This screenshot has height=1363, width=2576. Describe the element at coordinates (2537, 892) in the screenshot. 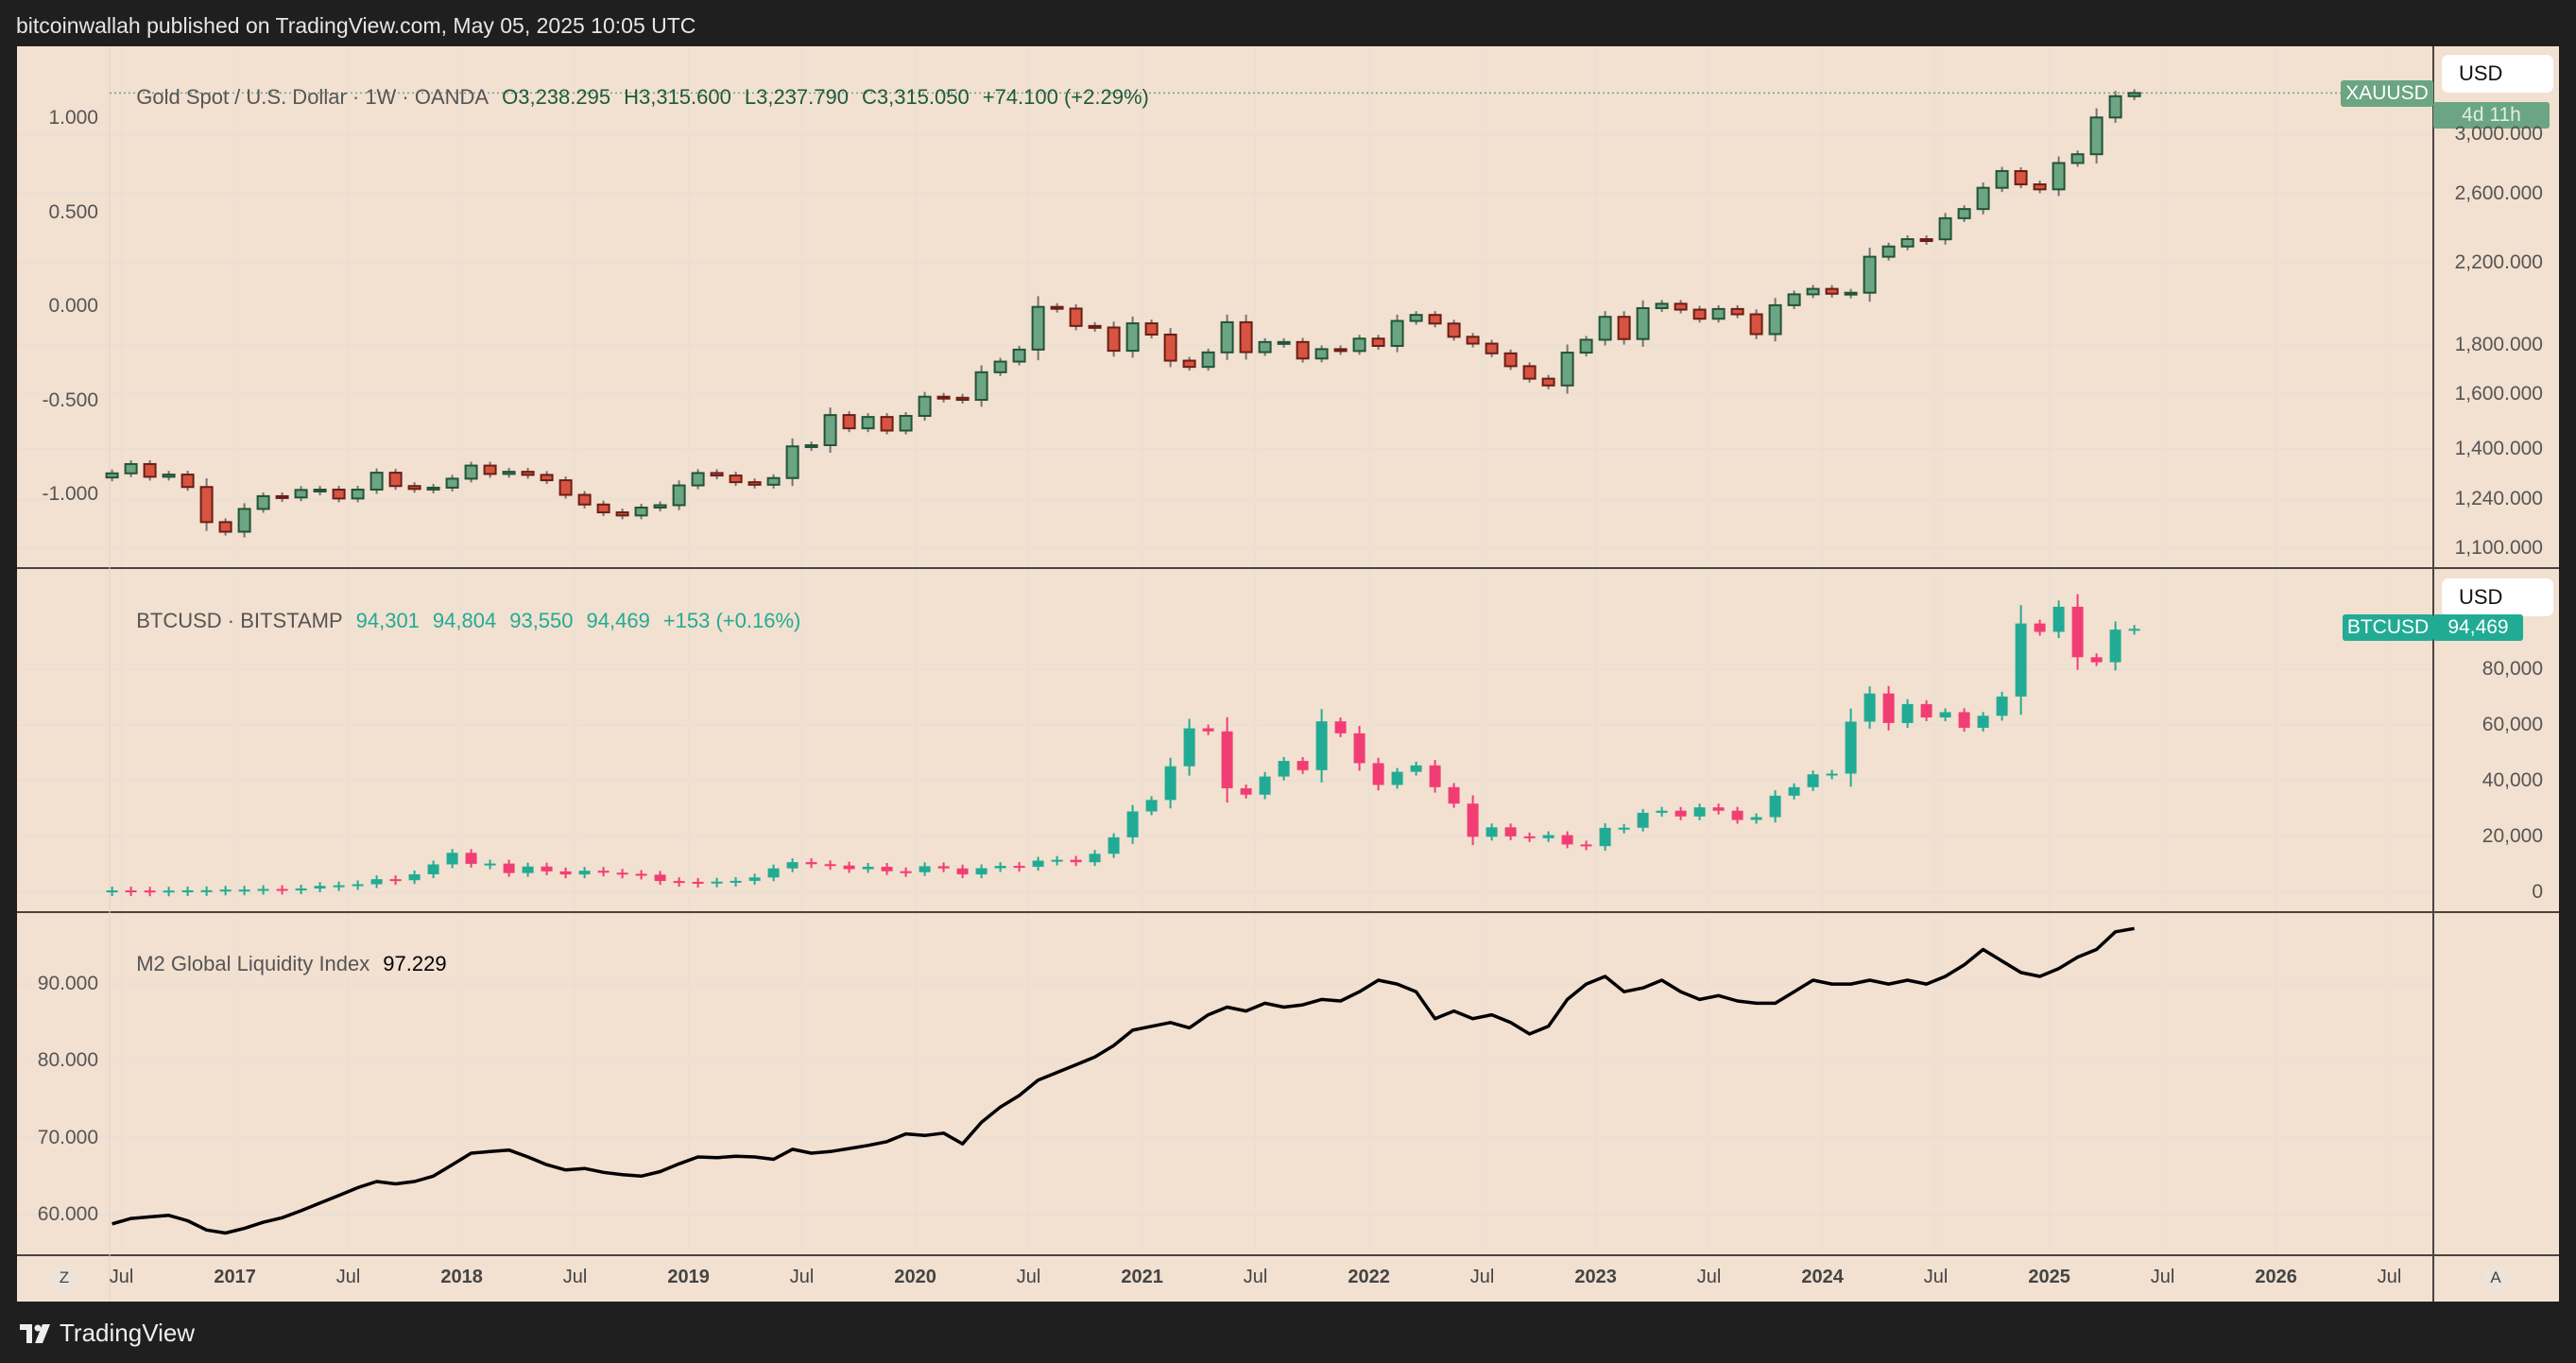

I see `btc-price-tick: 0` at that location.